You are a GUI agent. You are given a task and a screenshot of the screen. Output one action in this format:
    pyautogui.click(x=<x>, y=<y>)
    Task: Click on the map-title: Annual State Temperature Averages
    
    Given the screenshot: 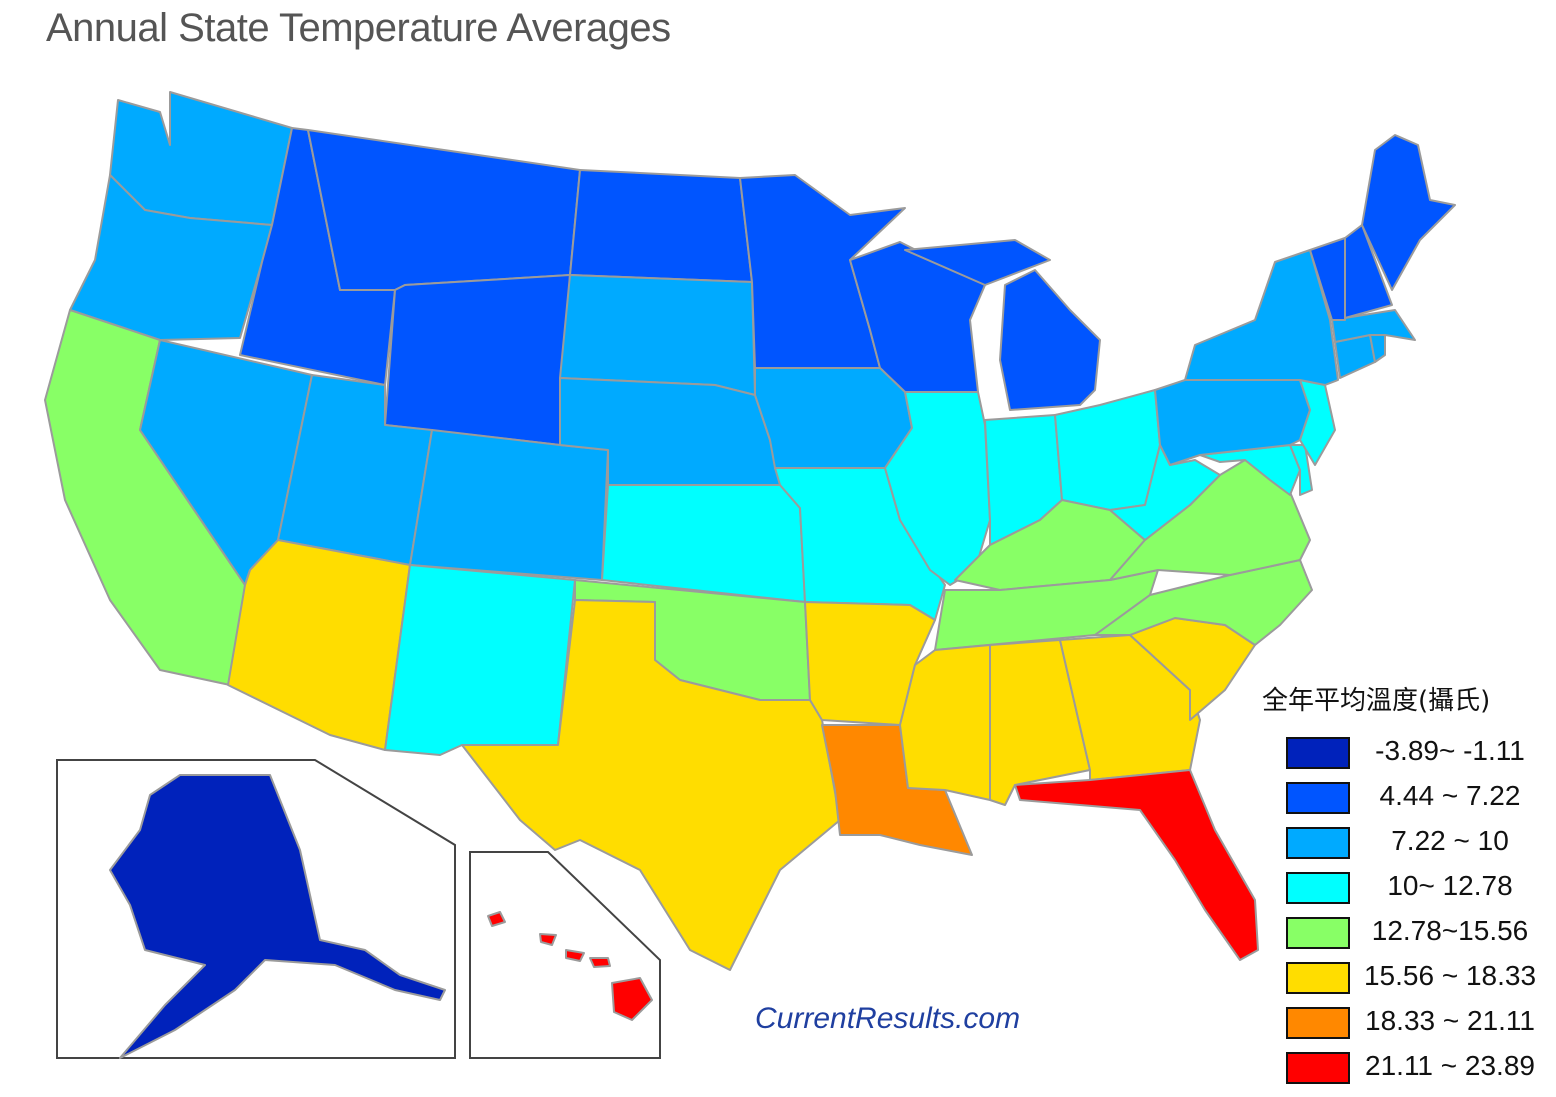 What is the action you would take?
    pyautogui.click(x=358, y=28)
    